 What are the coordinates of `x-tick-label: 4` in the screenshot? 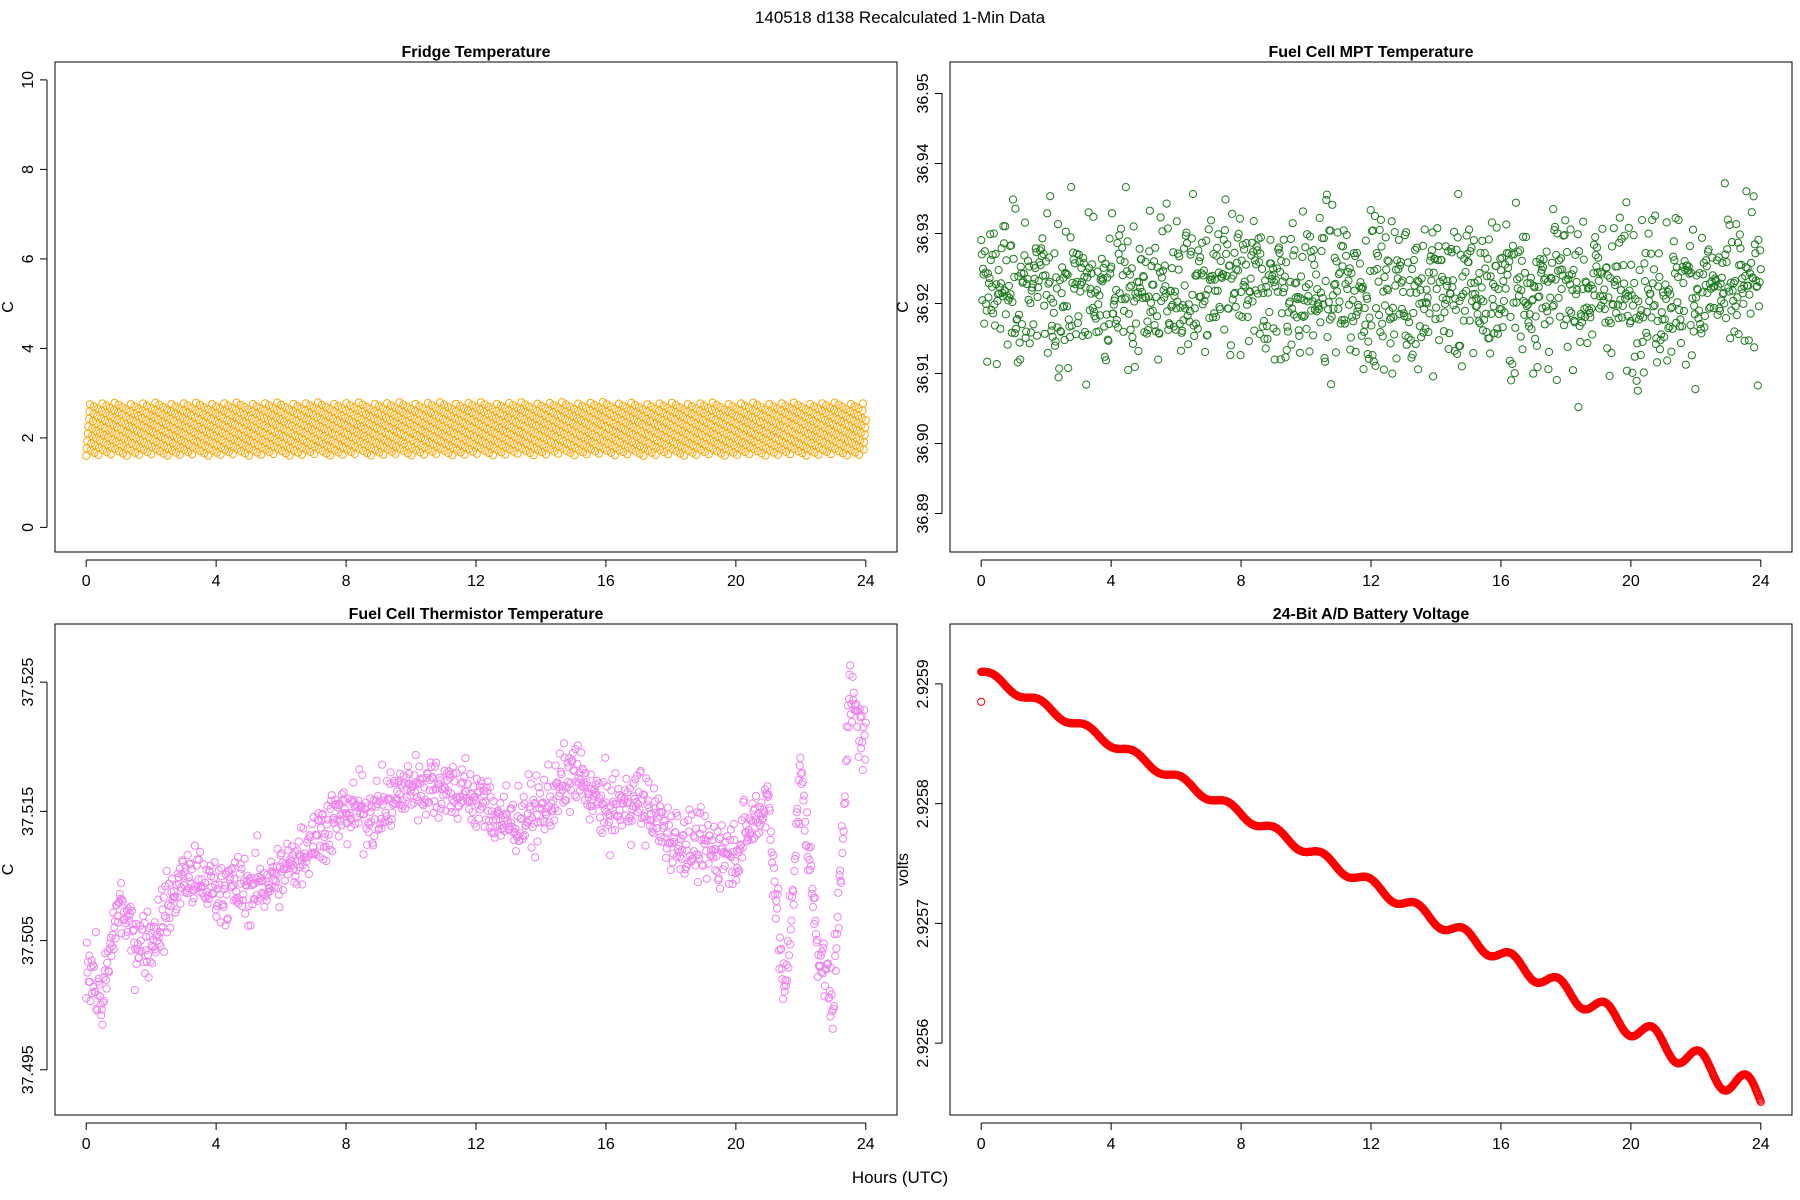 It's located at (1111, 1144).